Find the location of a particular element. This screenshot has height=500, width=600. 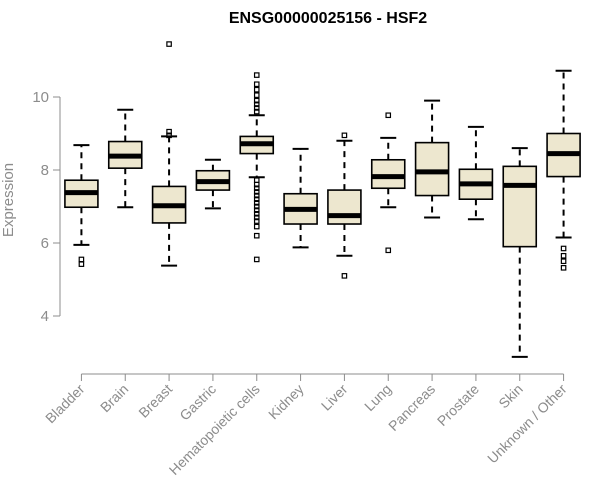

x-tick-label: Lung is located at coordinates (377, 397).